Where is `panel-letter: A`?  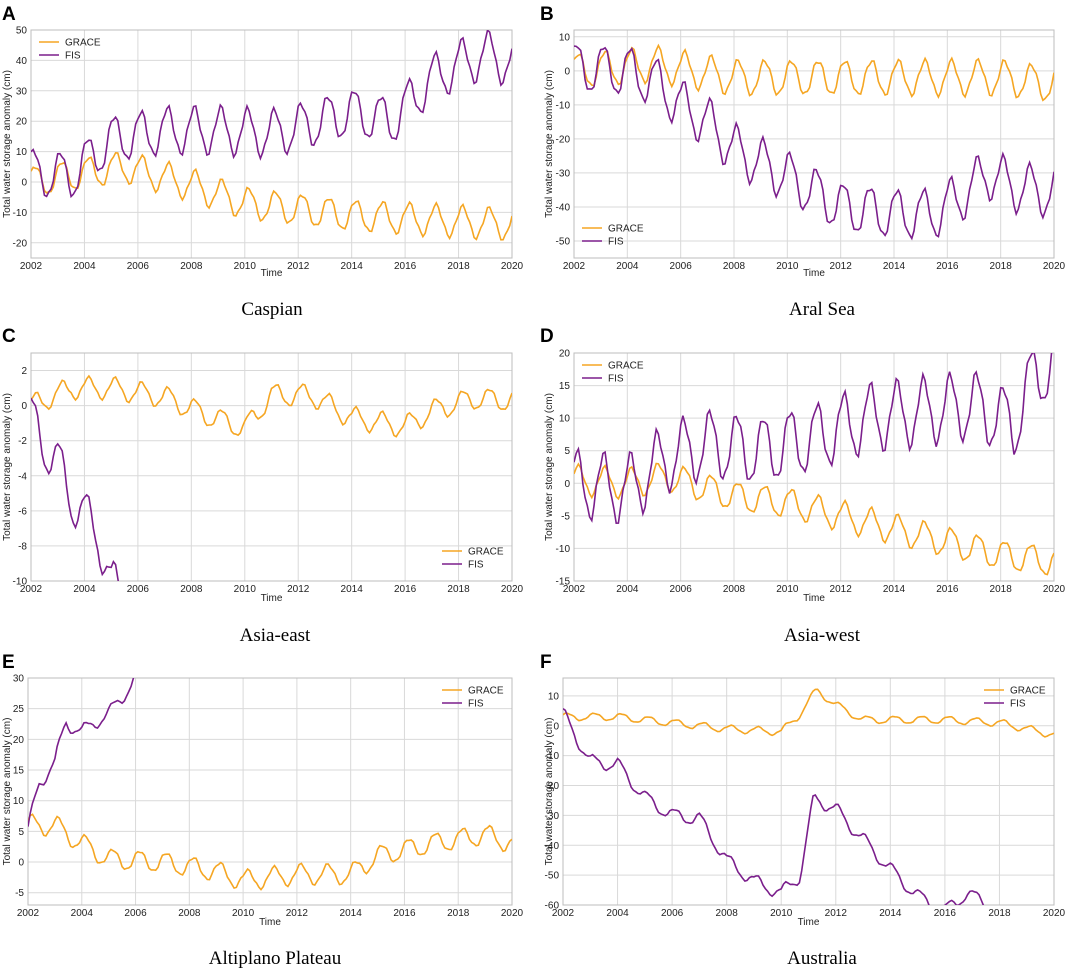 panel-letter: A is located at coordinates (9, 14).